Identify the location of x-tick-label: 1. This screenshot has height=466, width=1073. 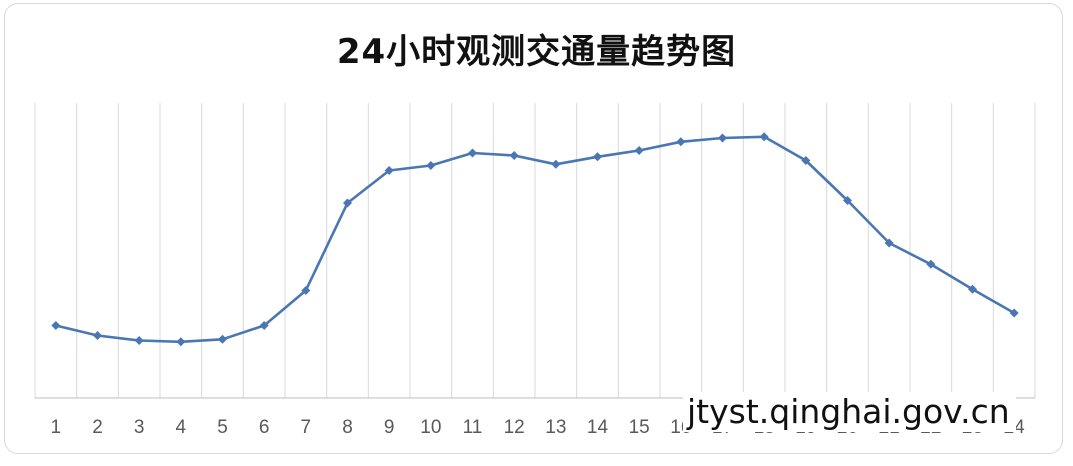
(56, 427).